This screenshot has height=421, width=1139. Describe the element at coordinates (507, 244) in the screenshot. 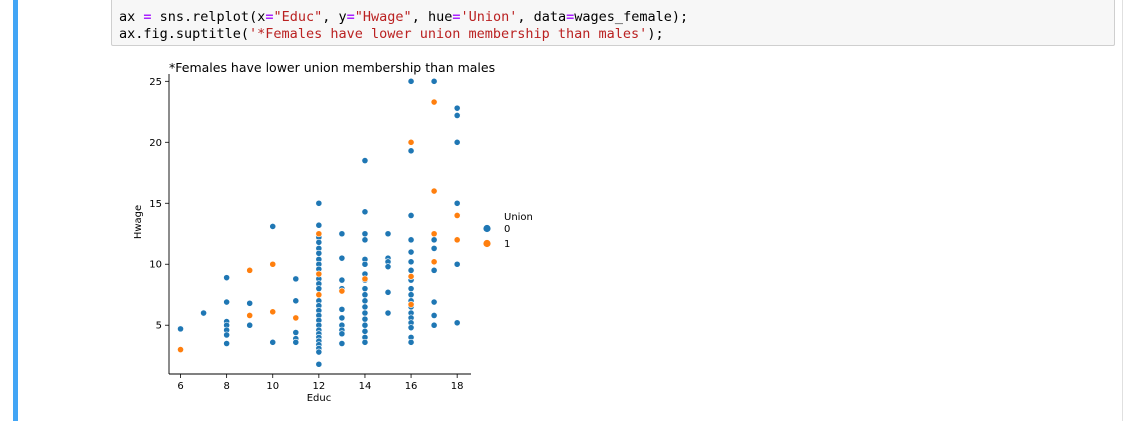

I see `legend-entry-1: 1` at that location.